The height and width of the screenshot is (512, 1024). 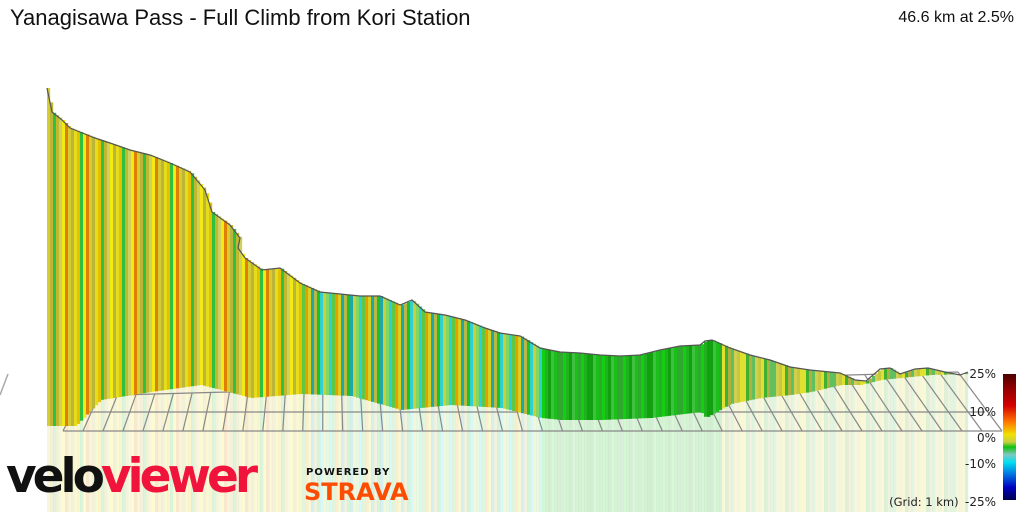 I want to click on scale-label: 10%, so click(x=982, y=412).